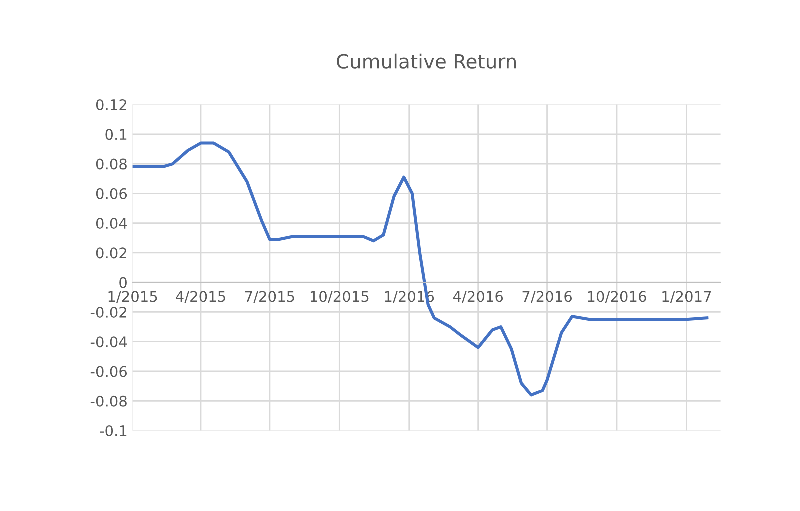 Image resolution: width=800 pixels, height=511 pixels. I want to click on y-tick-label: 0.04, so click(112, 224).